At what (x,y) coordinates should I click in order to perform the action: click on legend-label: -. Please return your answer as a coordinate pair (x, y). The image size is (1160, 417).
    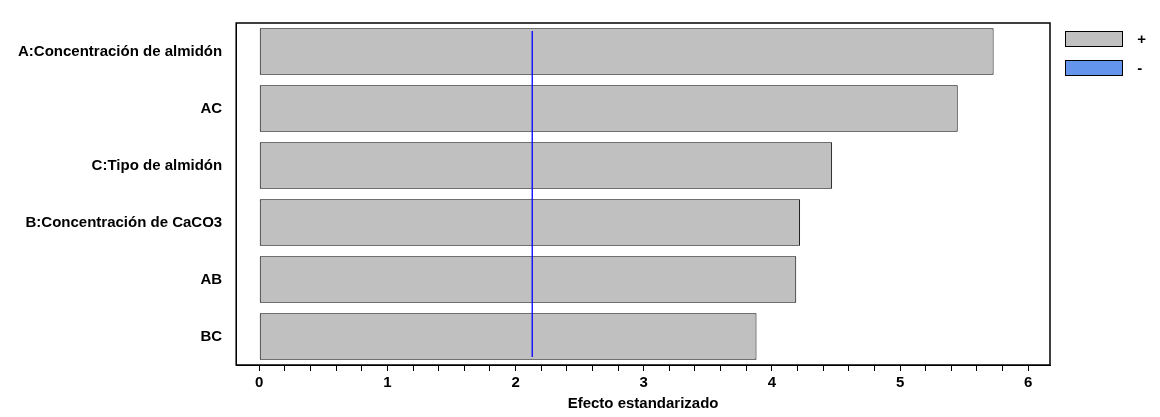
    Looking at the image, I should click on (1140, 67).